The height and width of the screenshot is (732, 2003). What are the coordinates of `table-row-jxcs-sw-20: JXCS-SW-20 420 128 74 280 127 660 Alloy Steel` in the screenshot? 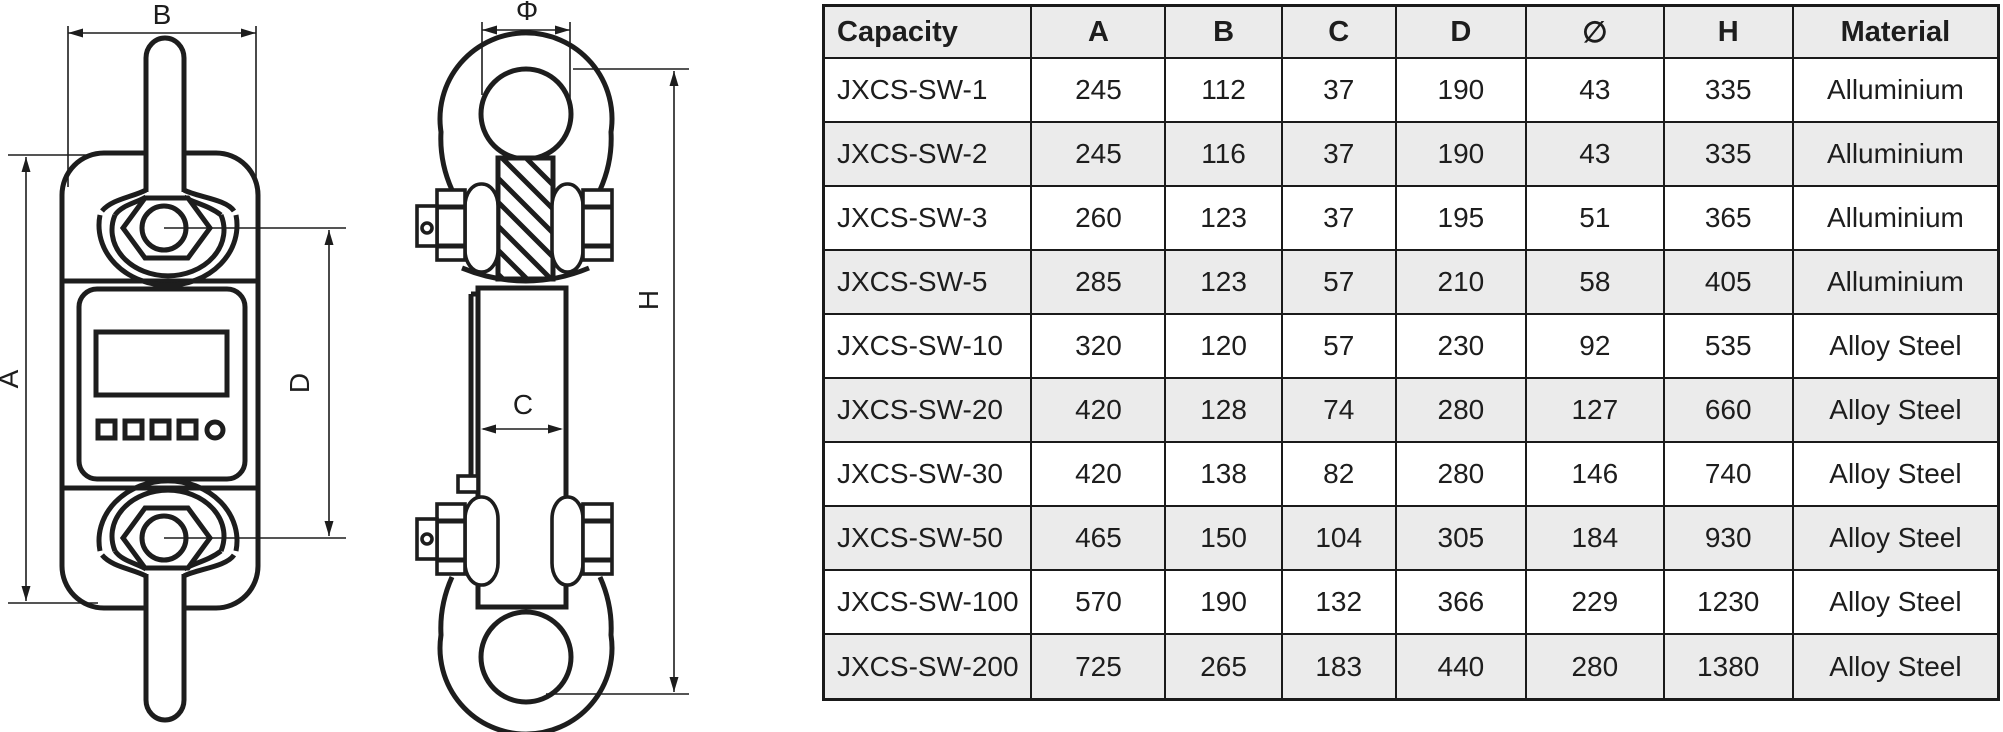 It's located at (1411, 410).